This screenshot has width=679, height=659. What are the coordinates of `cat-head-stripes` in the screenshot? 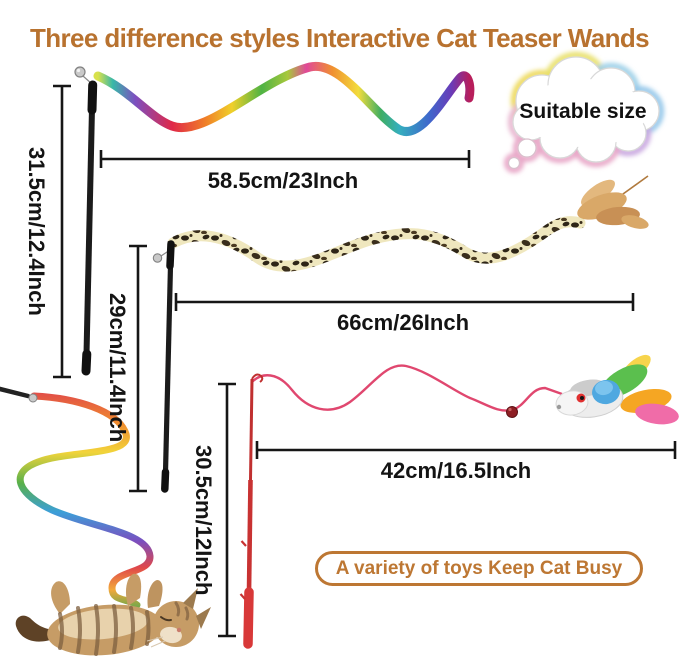 It's located at (182, 611).